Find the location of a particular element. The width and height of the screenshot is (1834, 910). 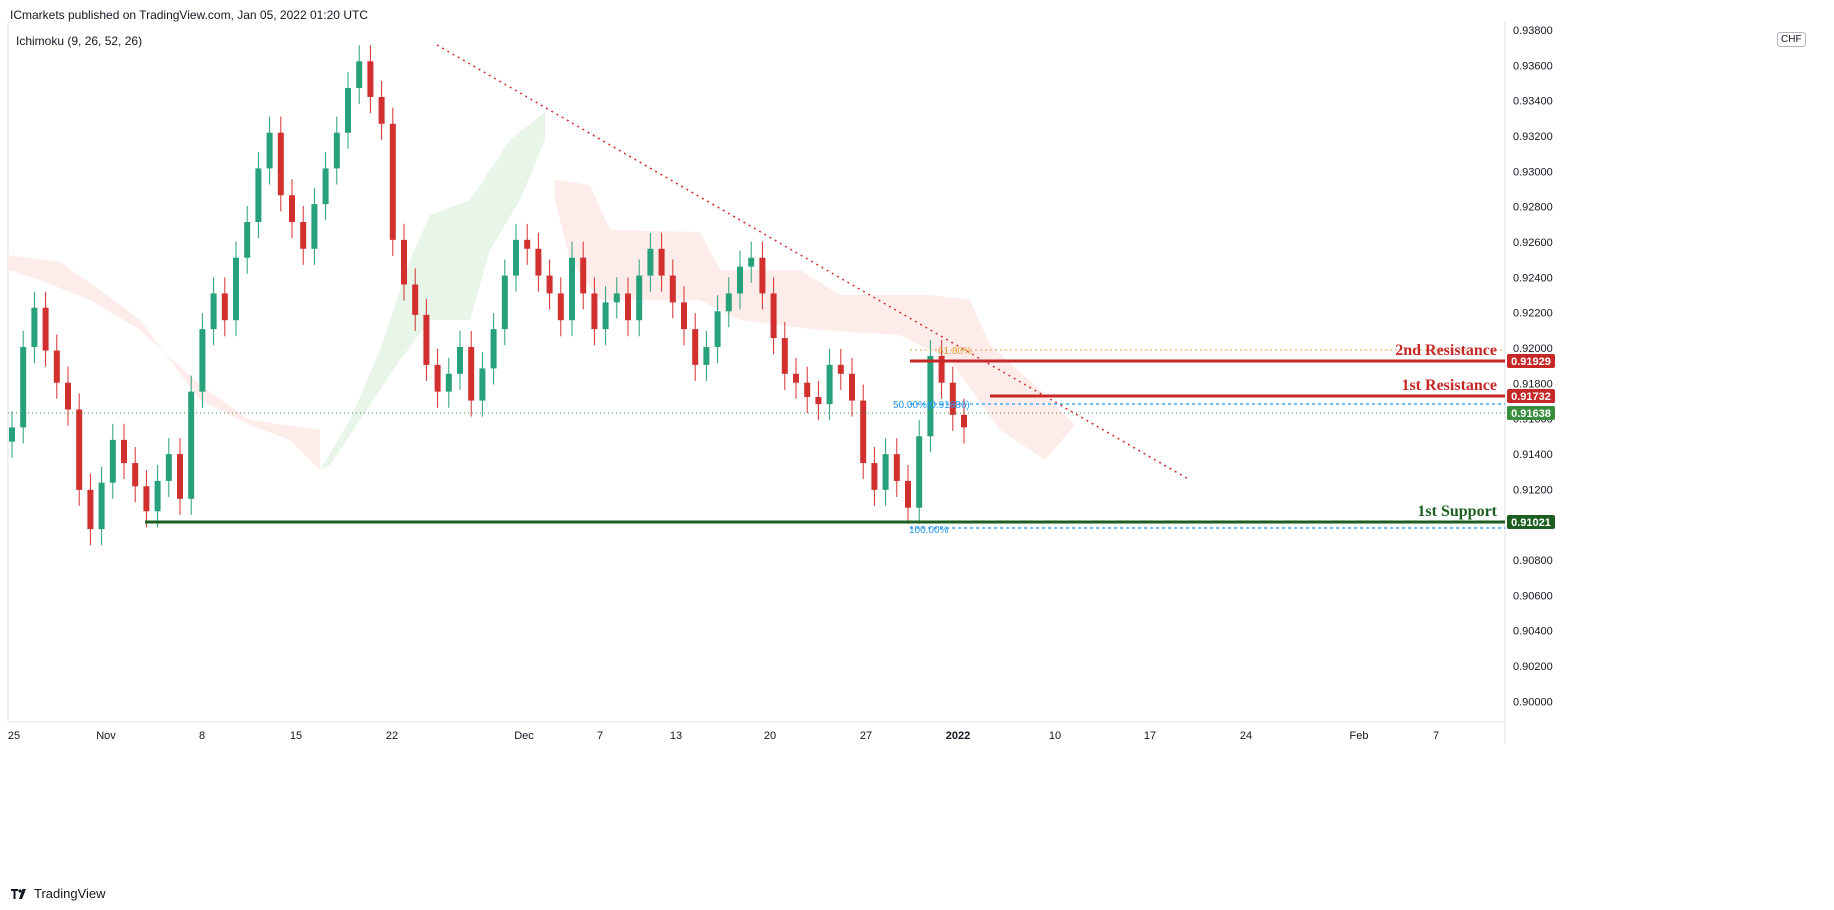

resistance2-label: 2nd Resistance is located at coordinates (1446, 350).